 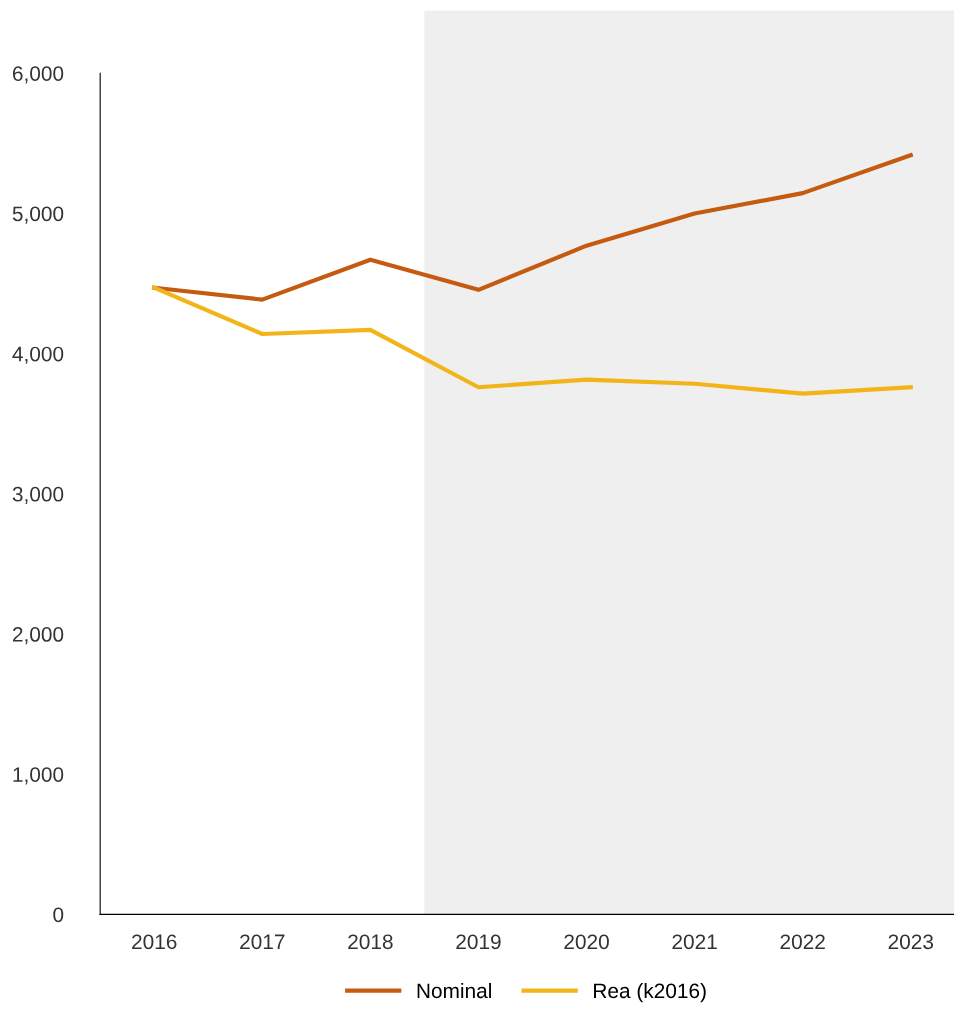 What do you see at coordinates (58, 915) in the screenshot?
I see `y-tick-label: 0` at bounding box center [58, 915].